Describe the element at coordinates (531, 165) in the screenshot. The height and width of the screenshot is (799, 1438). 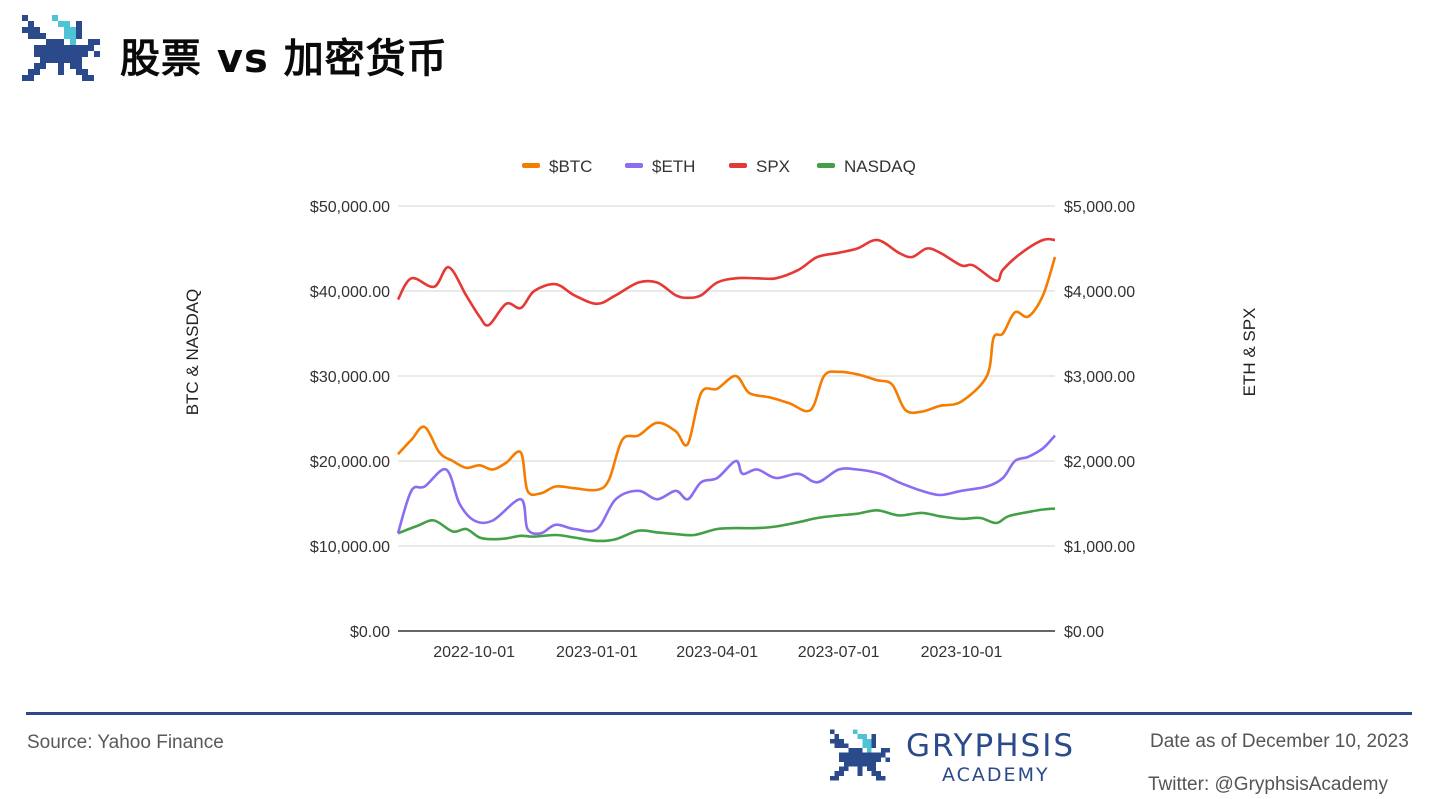
I see `legend-swatch-btc` at that location.